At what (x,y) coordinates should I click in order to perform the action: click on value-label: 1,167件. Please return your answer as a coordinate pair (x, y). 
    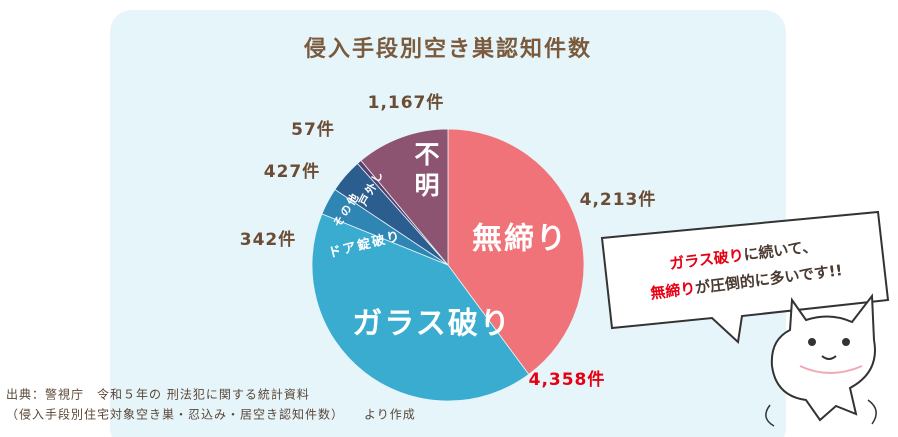
    Looking at the image, I should click on (406, 102).